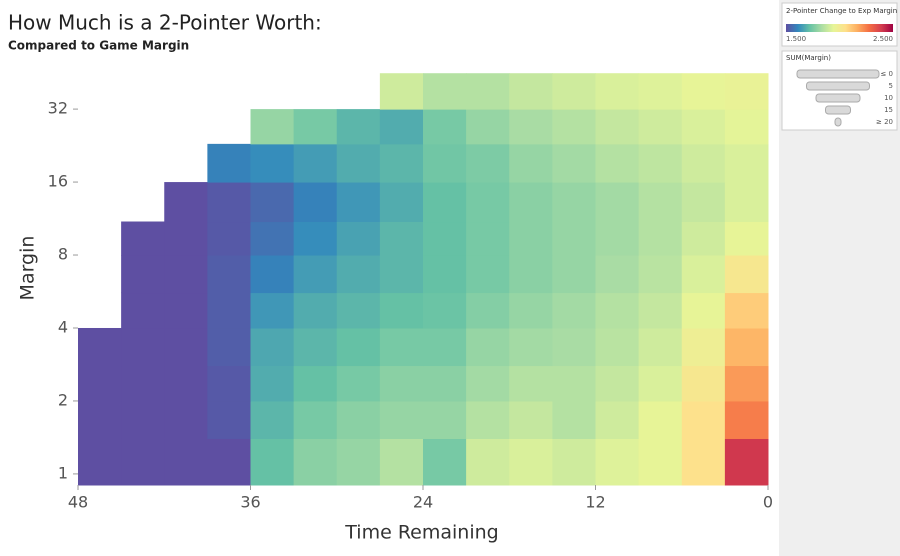 The image size is (900, 556). What do you see at coordinates (891, 86) in the screenshot?
I see `size-legend-label: 5` at bounding box center [891, 86].